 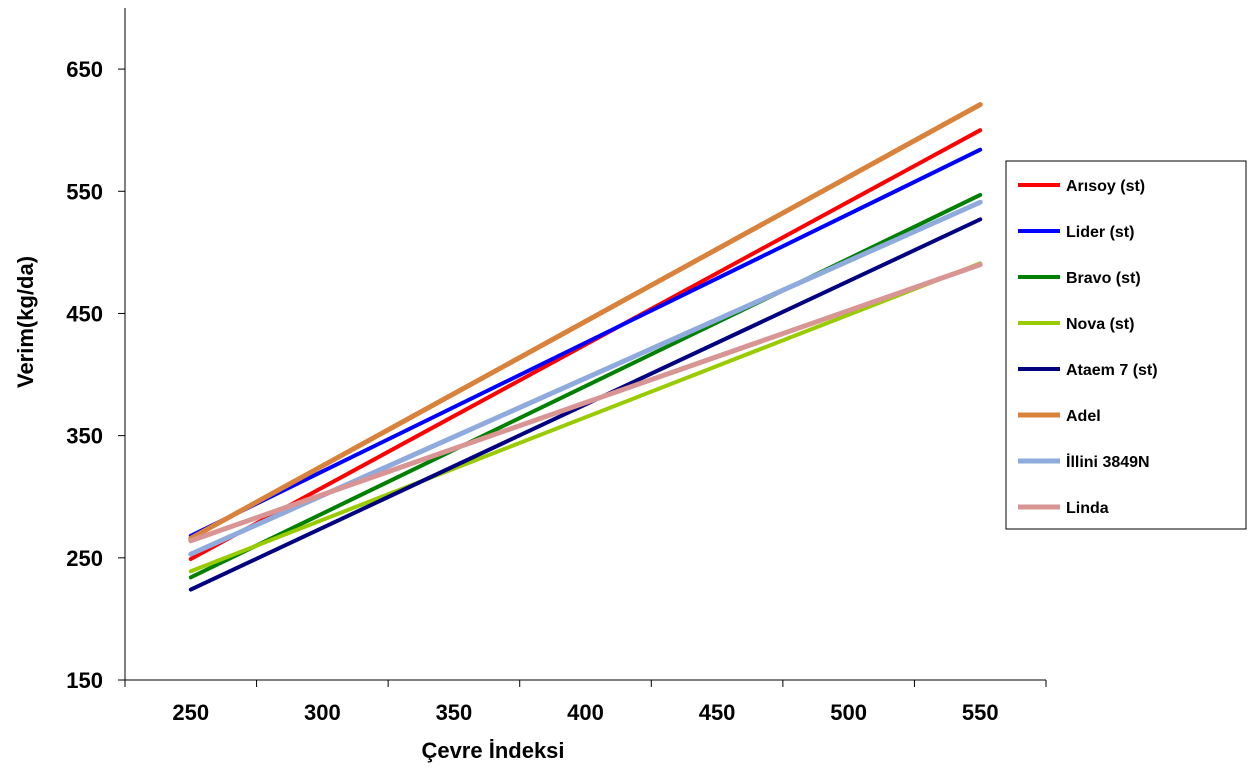 I want to click on legend-label: Ataem 7 (st), so click(x=1112, y=370).